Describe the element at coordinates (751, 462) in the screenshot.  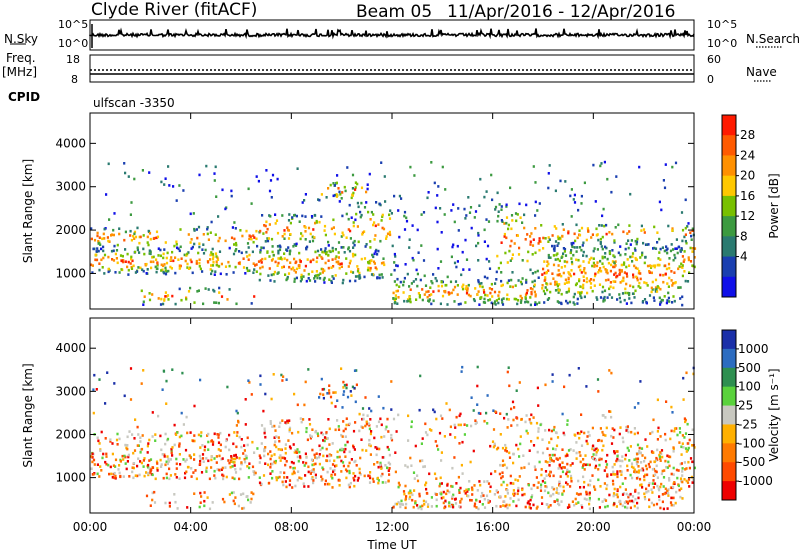
I see `velocity-colorbar-tick-label: -500` at that location.